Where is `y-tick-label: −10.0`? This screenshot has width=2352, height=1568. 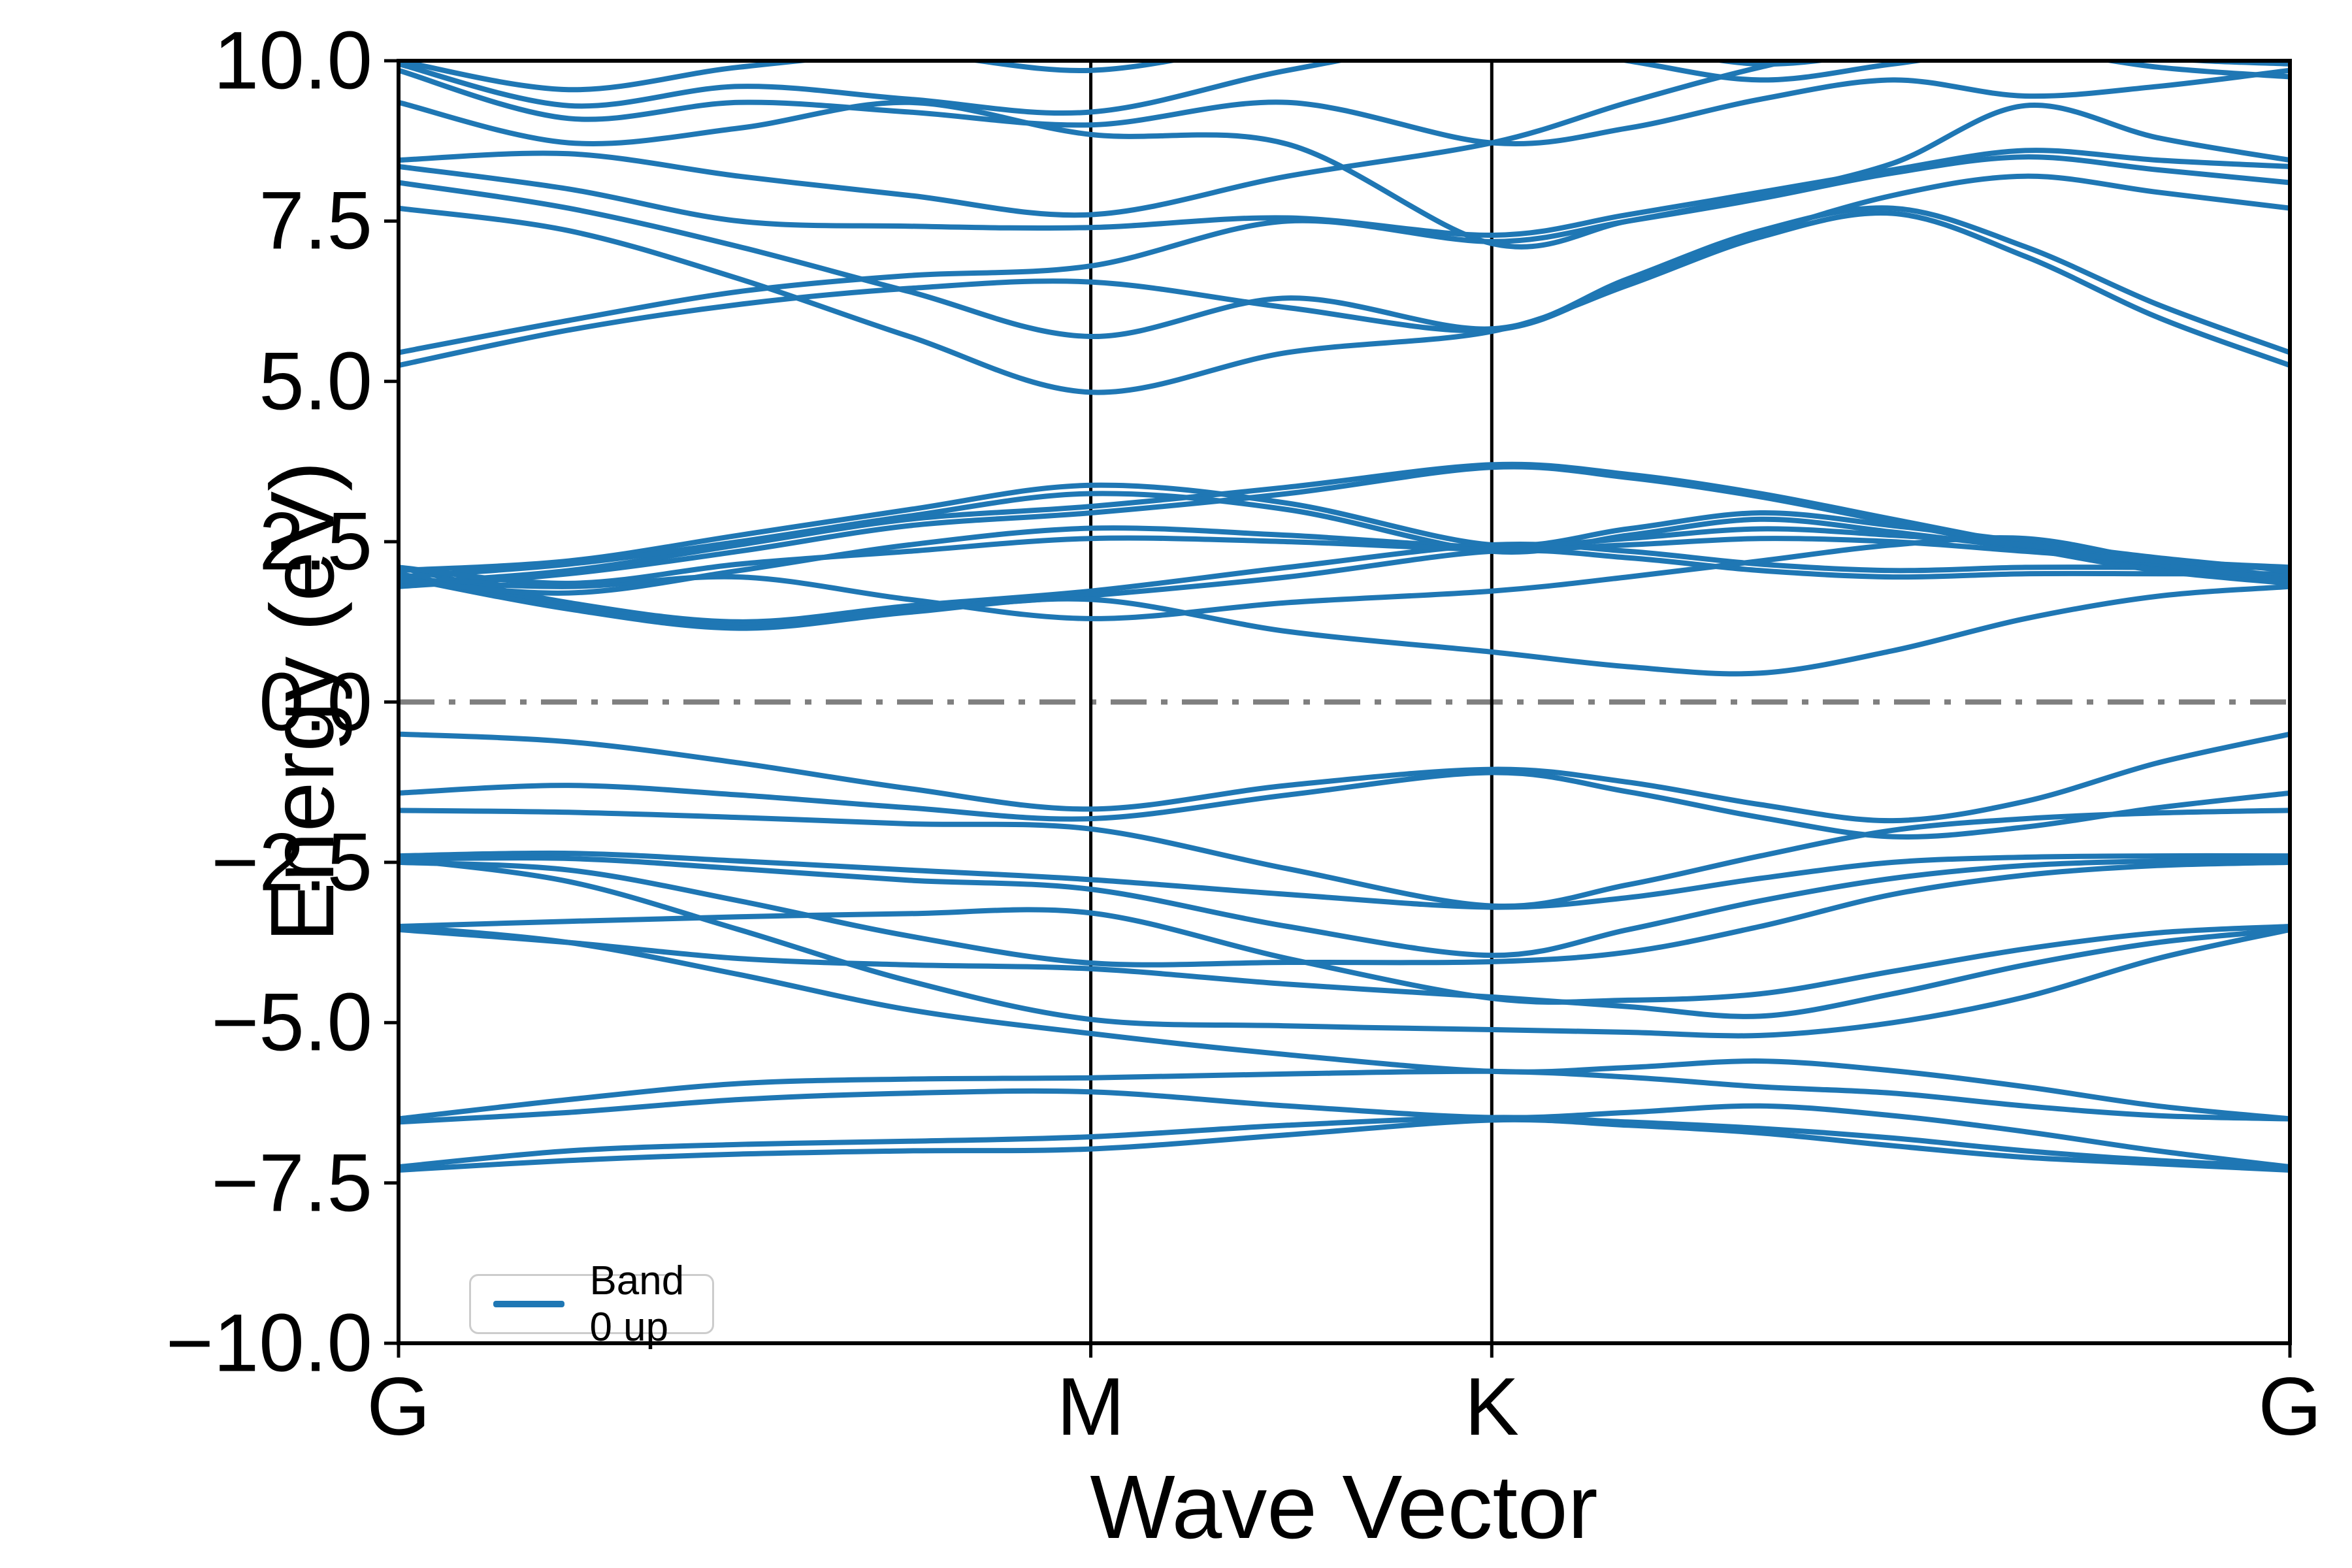
y-tick-label: −10.0 is located at coordinates (268, 1343).